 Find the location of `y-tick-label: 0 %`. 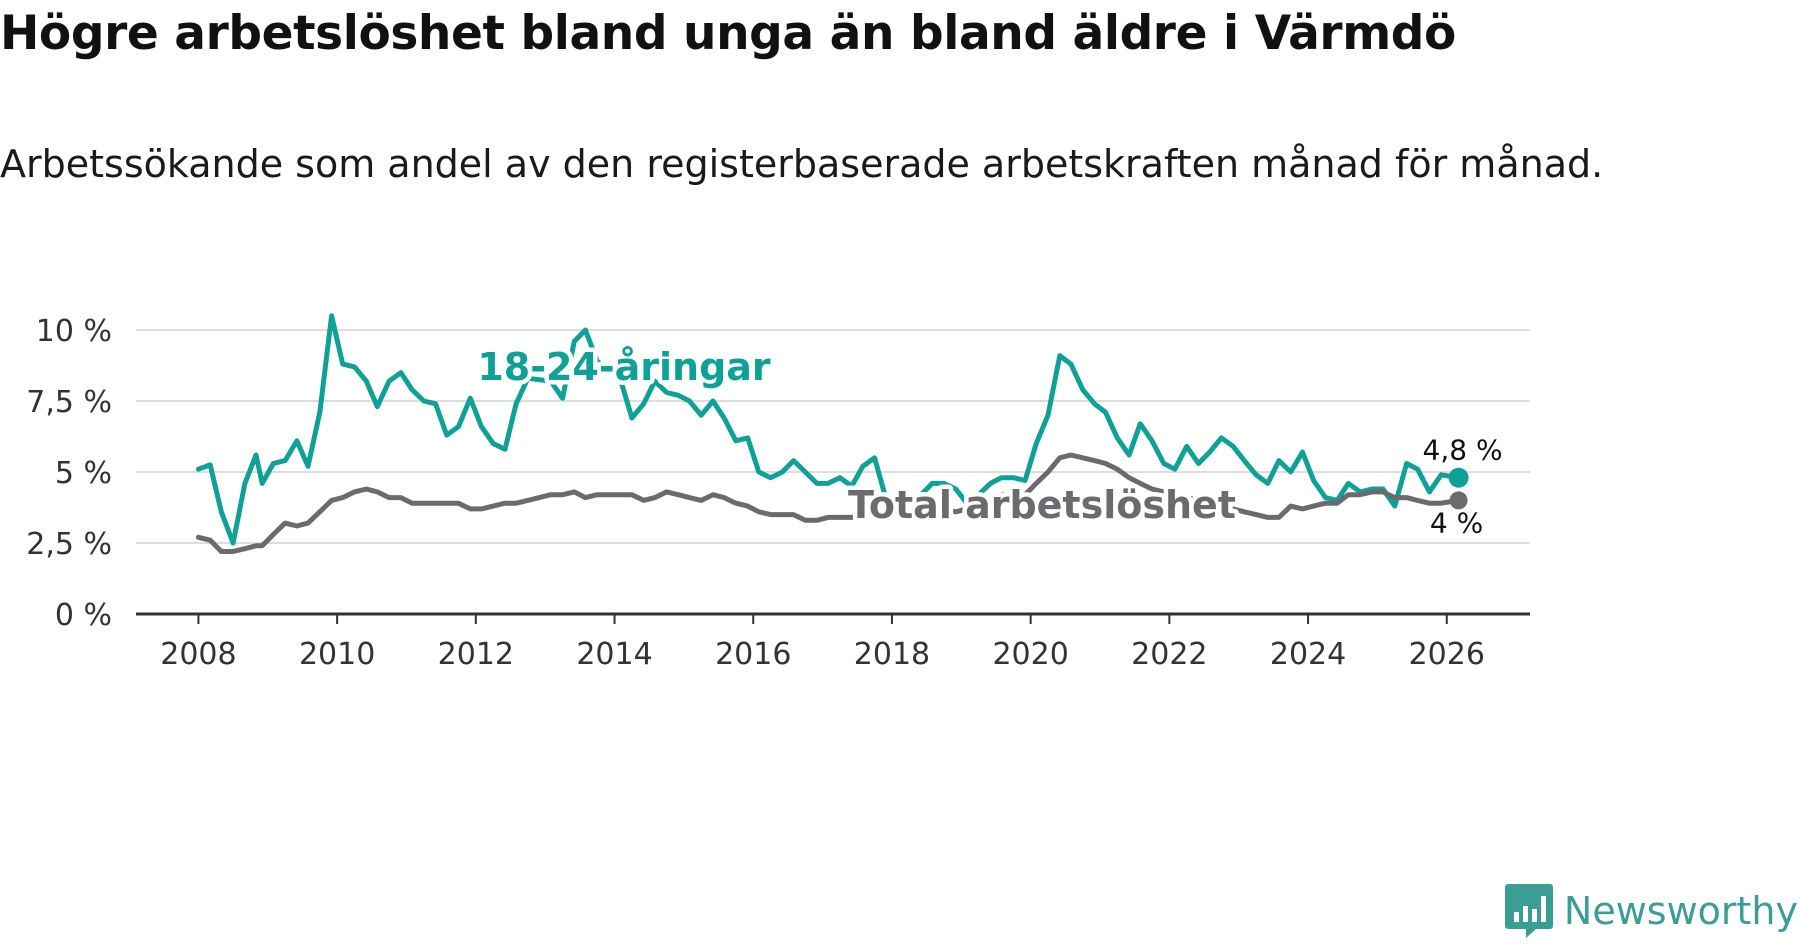

y-tick-label: 0 % is located at coordinates (83, 615).